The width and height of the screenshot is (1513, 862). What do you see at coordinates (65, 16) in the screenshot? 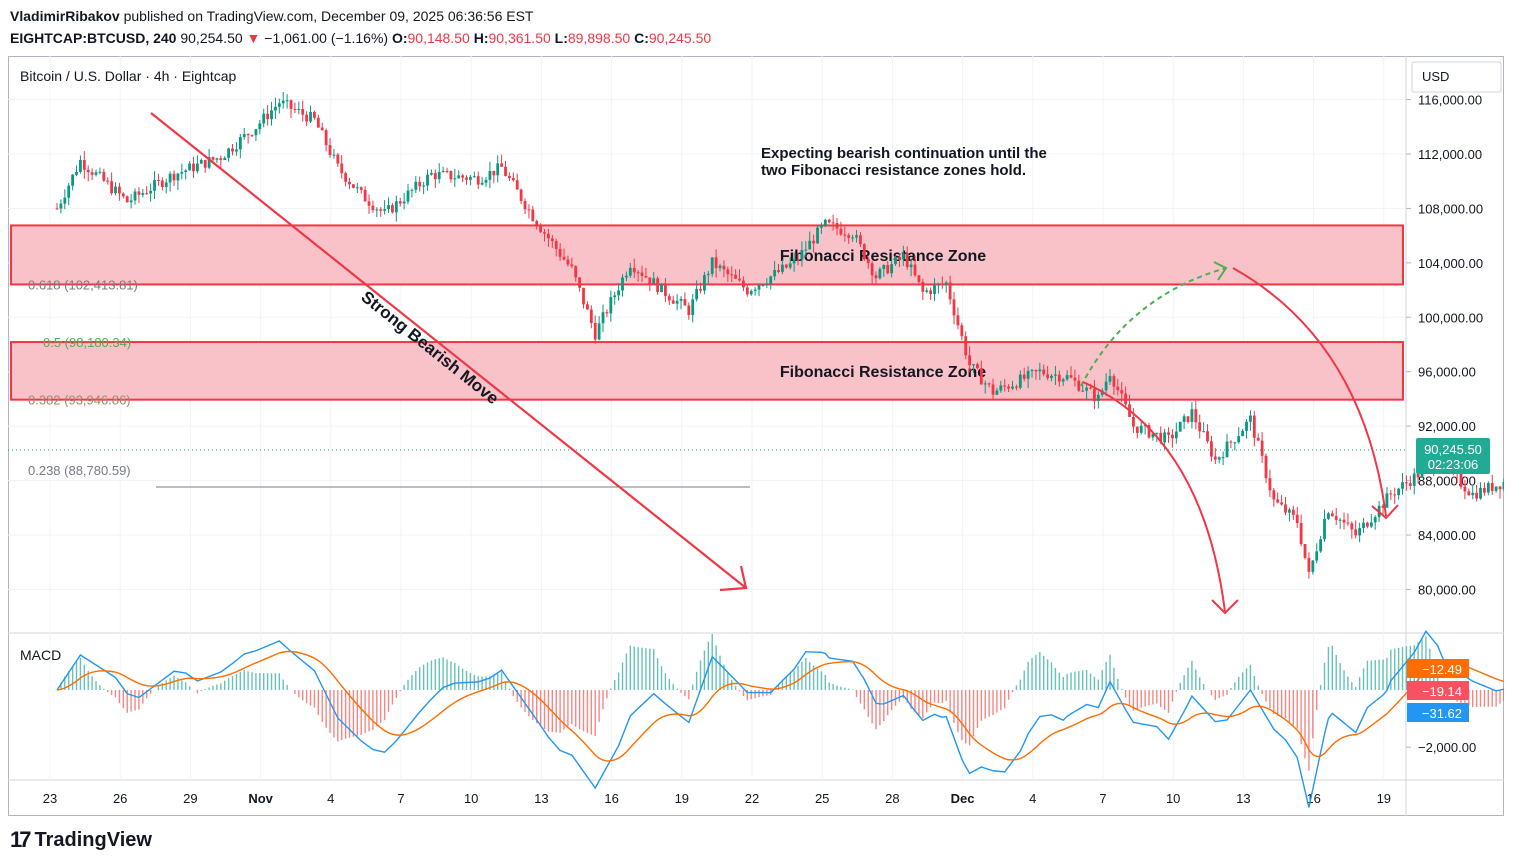
I see `author-name: VladimirRibakov` at bounding box center [65, 16].